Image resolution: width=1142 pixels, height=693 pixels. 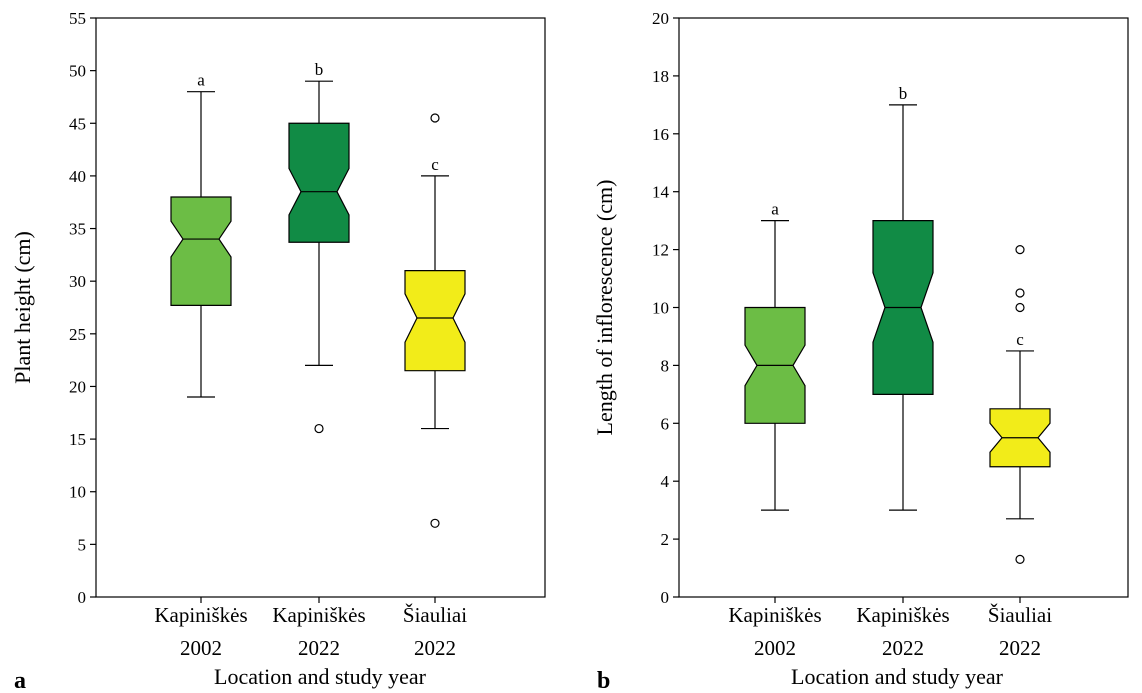 What do you see at coordinates (77, 439) in the screenshot?
I see `y-tick-label: 15` at bounding box center [77, 439].